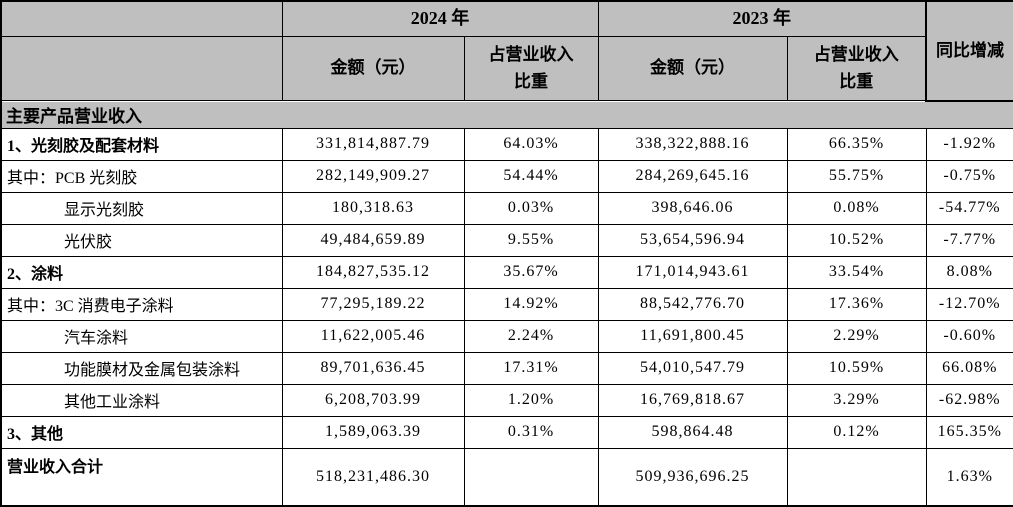 The width and height of the screenshot is (1013, 507). Describe the element at coordinates (856, 272) in the screenshot. I see `ratio-2023-cell: 33.54%` at that location.